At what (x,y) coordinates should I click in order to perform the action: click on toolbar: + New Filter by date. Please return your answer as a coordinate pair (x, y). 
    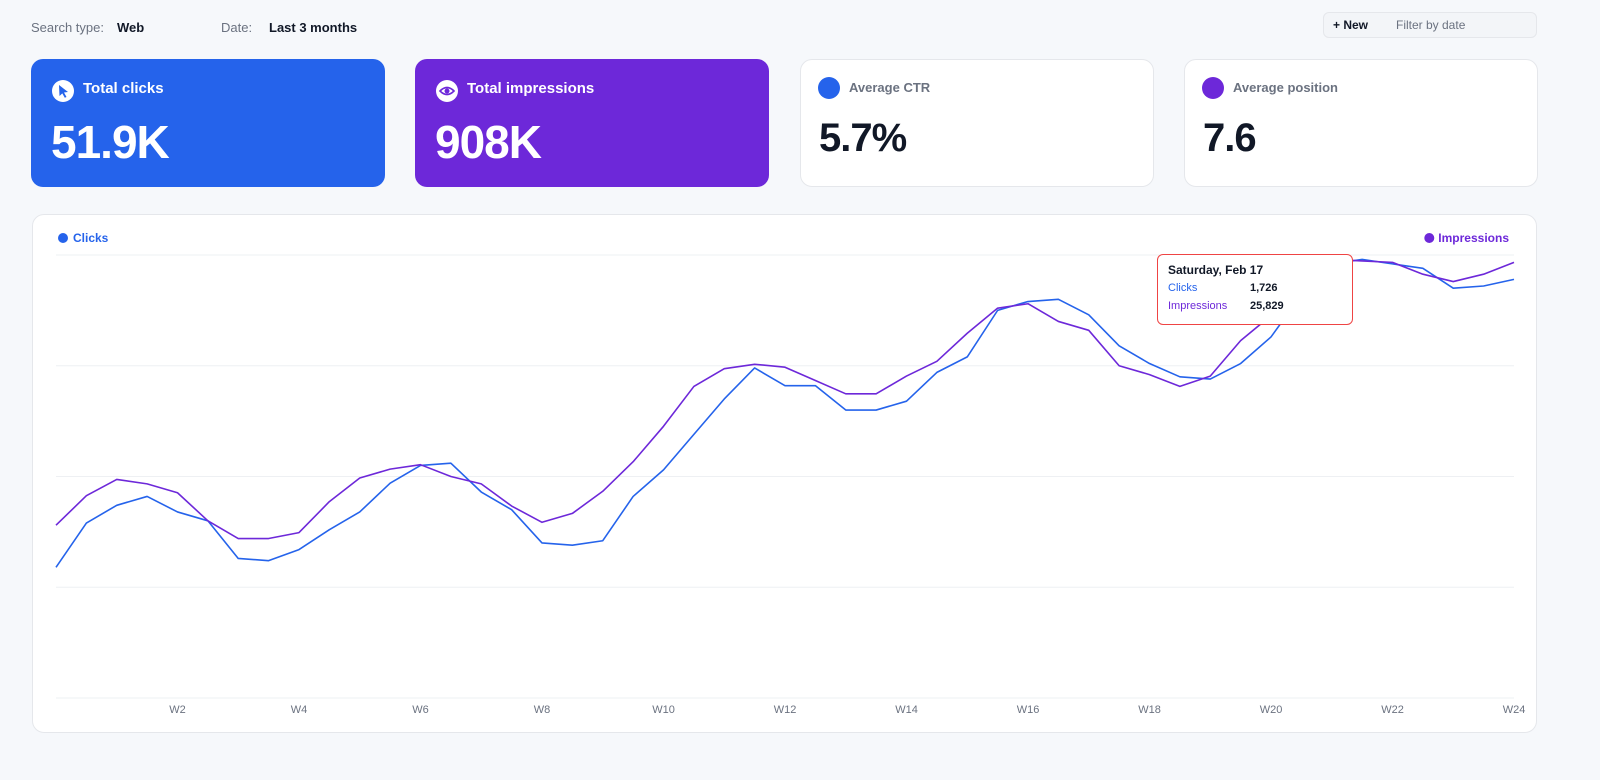
    Looking at the image, I should click on (1430, 25).